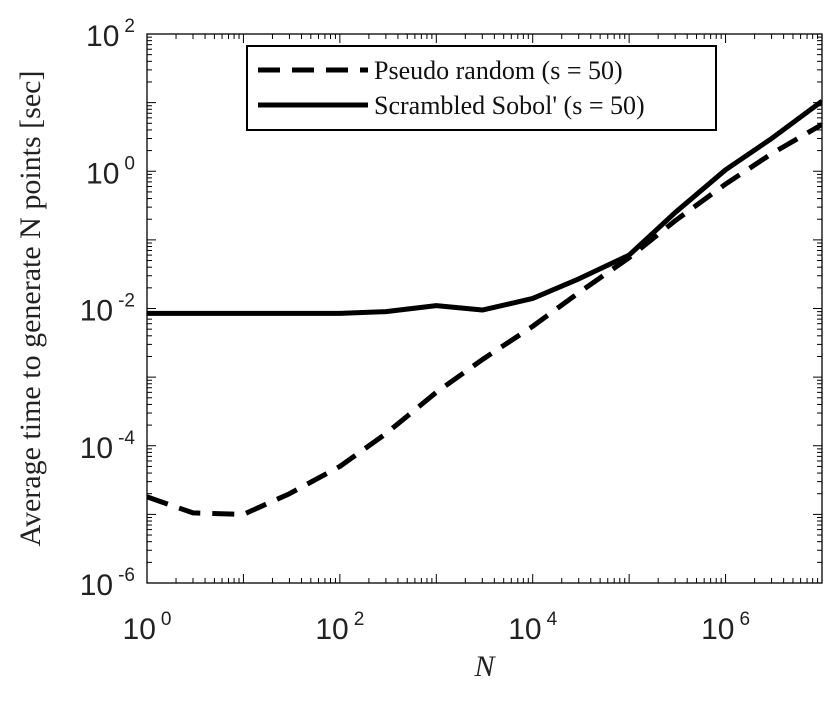  Describe the element at coordinates (110, 34) in the screenshot. I see `y-tick-label: 10 2` at that location.